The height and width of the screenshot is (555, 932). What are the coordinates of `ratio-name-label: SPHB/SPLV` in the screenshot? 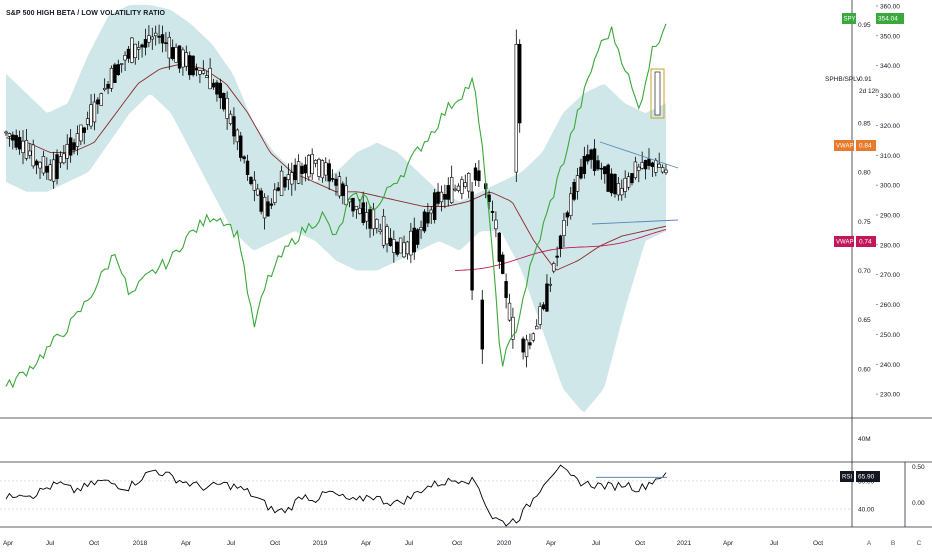 It's located at (843, 79).